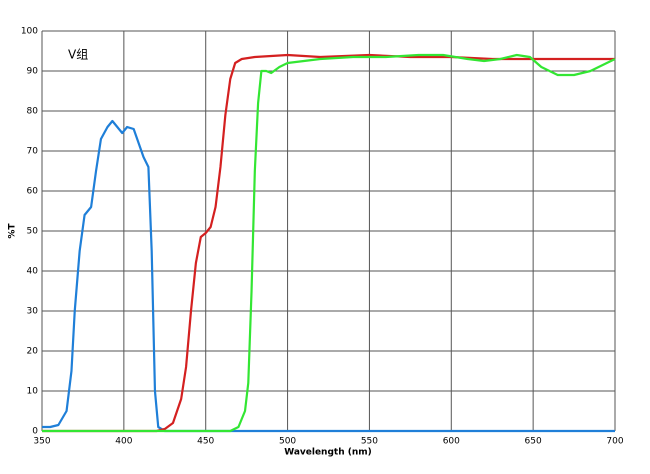  Describe the element at coordinates (33, 192) in the screenshot. I see `y-tick-label: 60` at that location.